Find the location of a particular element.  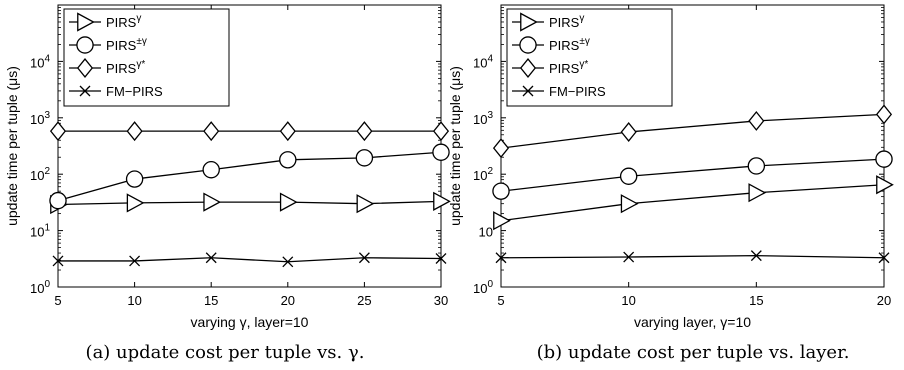

x-axis-label: varying γ, layer=10 is located at coordinates (250, 322).